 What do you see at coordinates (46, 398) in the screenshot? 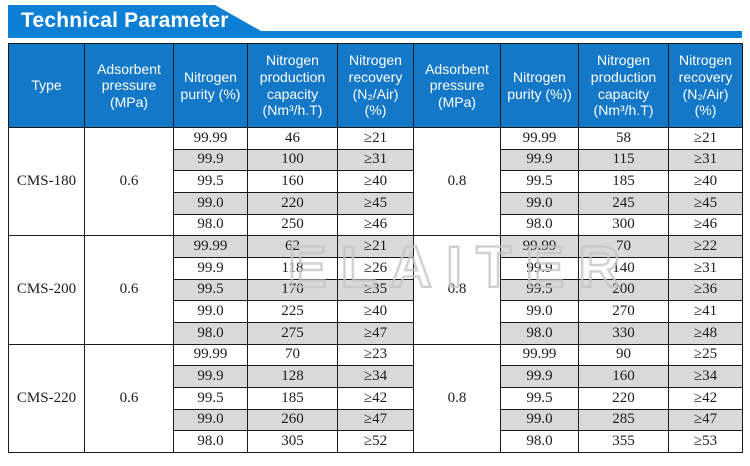
I see `cell-type: CMS-220` at bounding box center [46, 398].